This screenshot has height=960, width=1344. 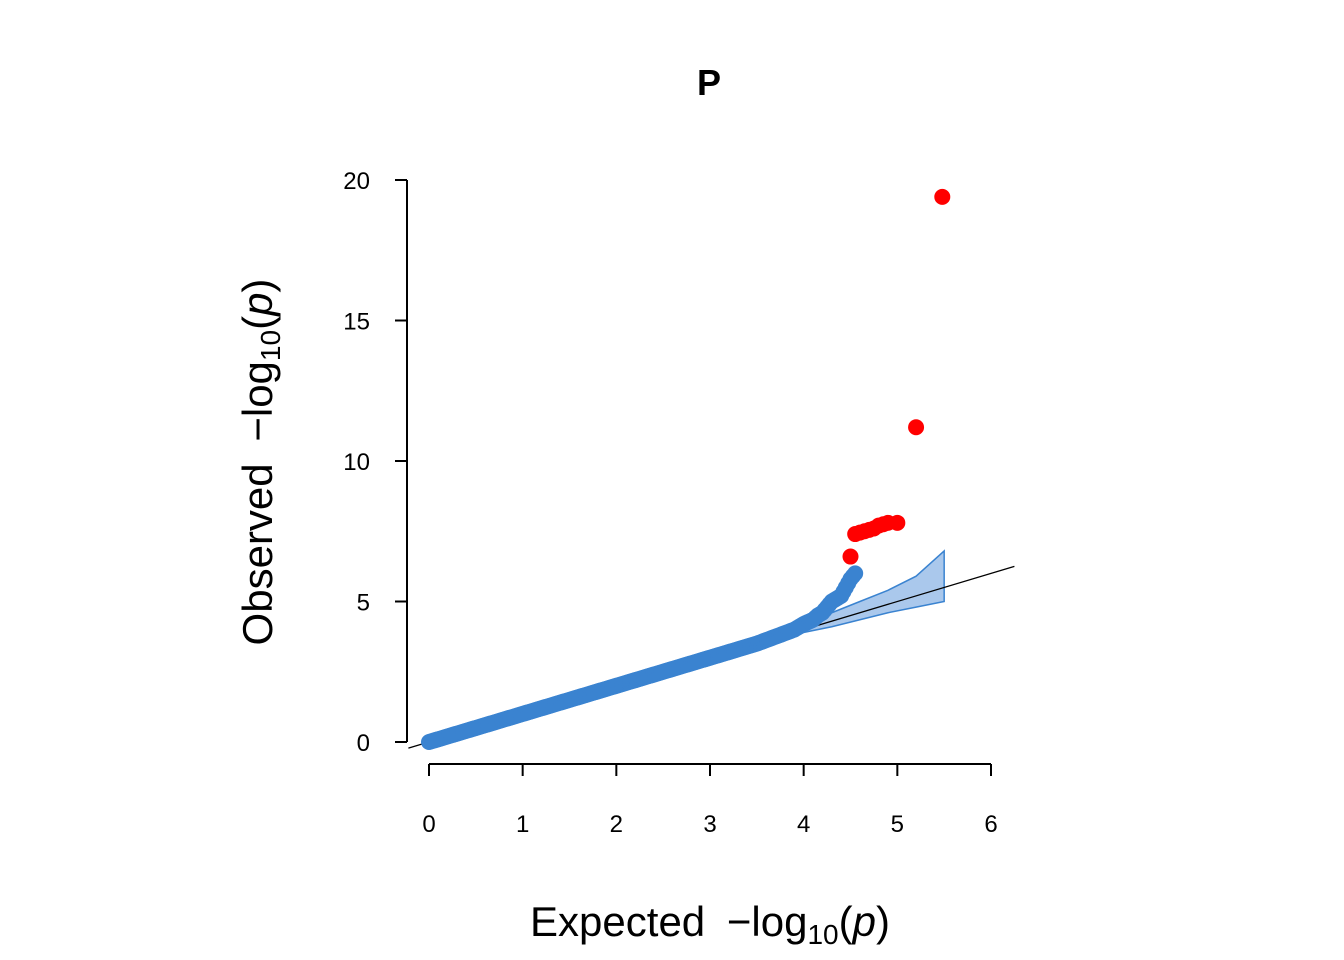 What do you see at coordinates (855, 573) in the screenshot?
I see `data-point` at bounding box center [855, 573].